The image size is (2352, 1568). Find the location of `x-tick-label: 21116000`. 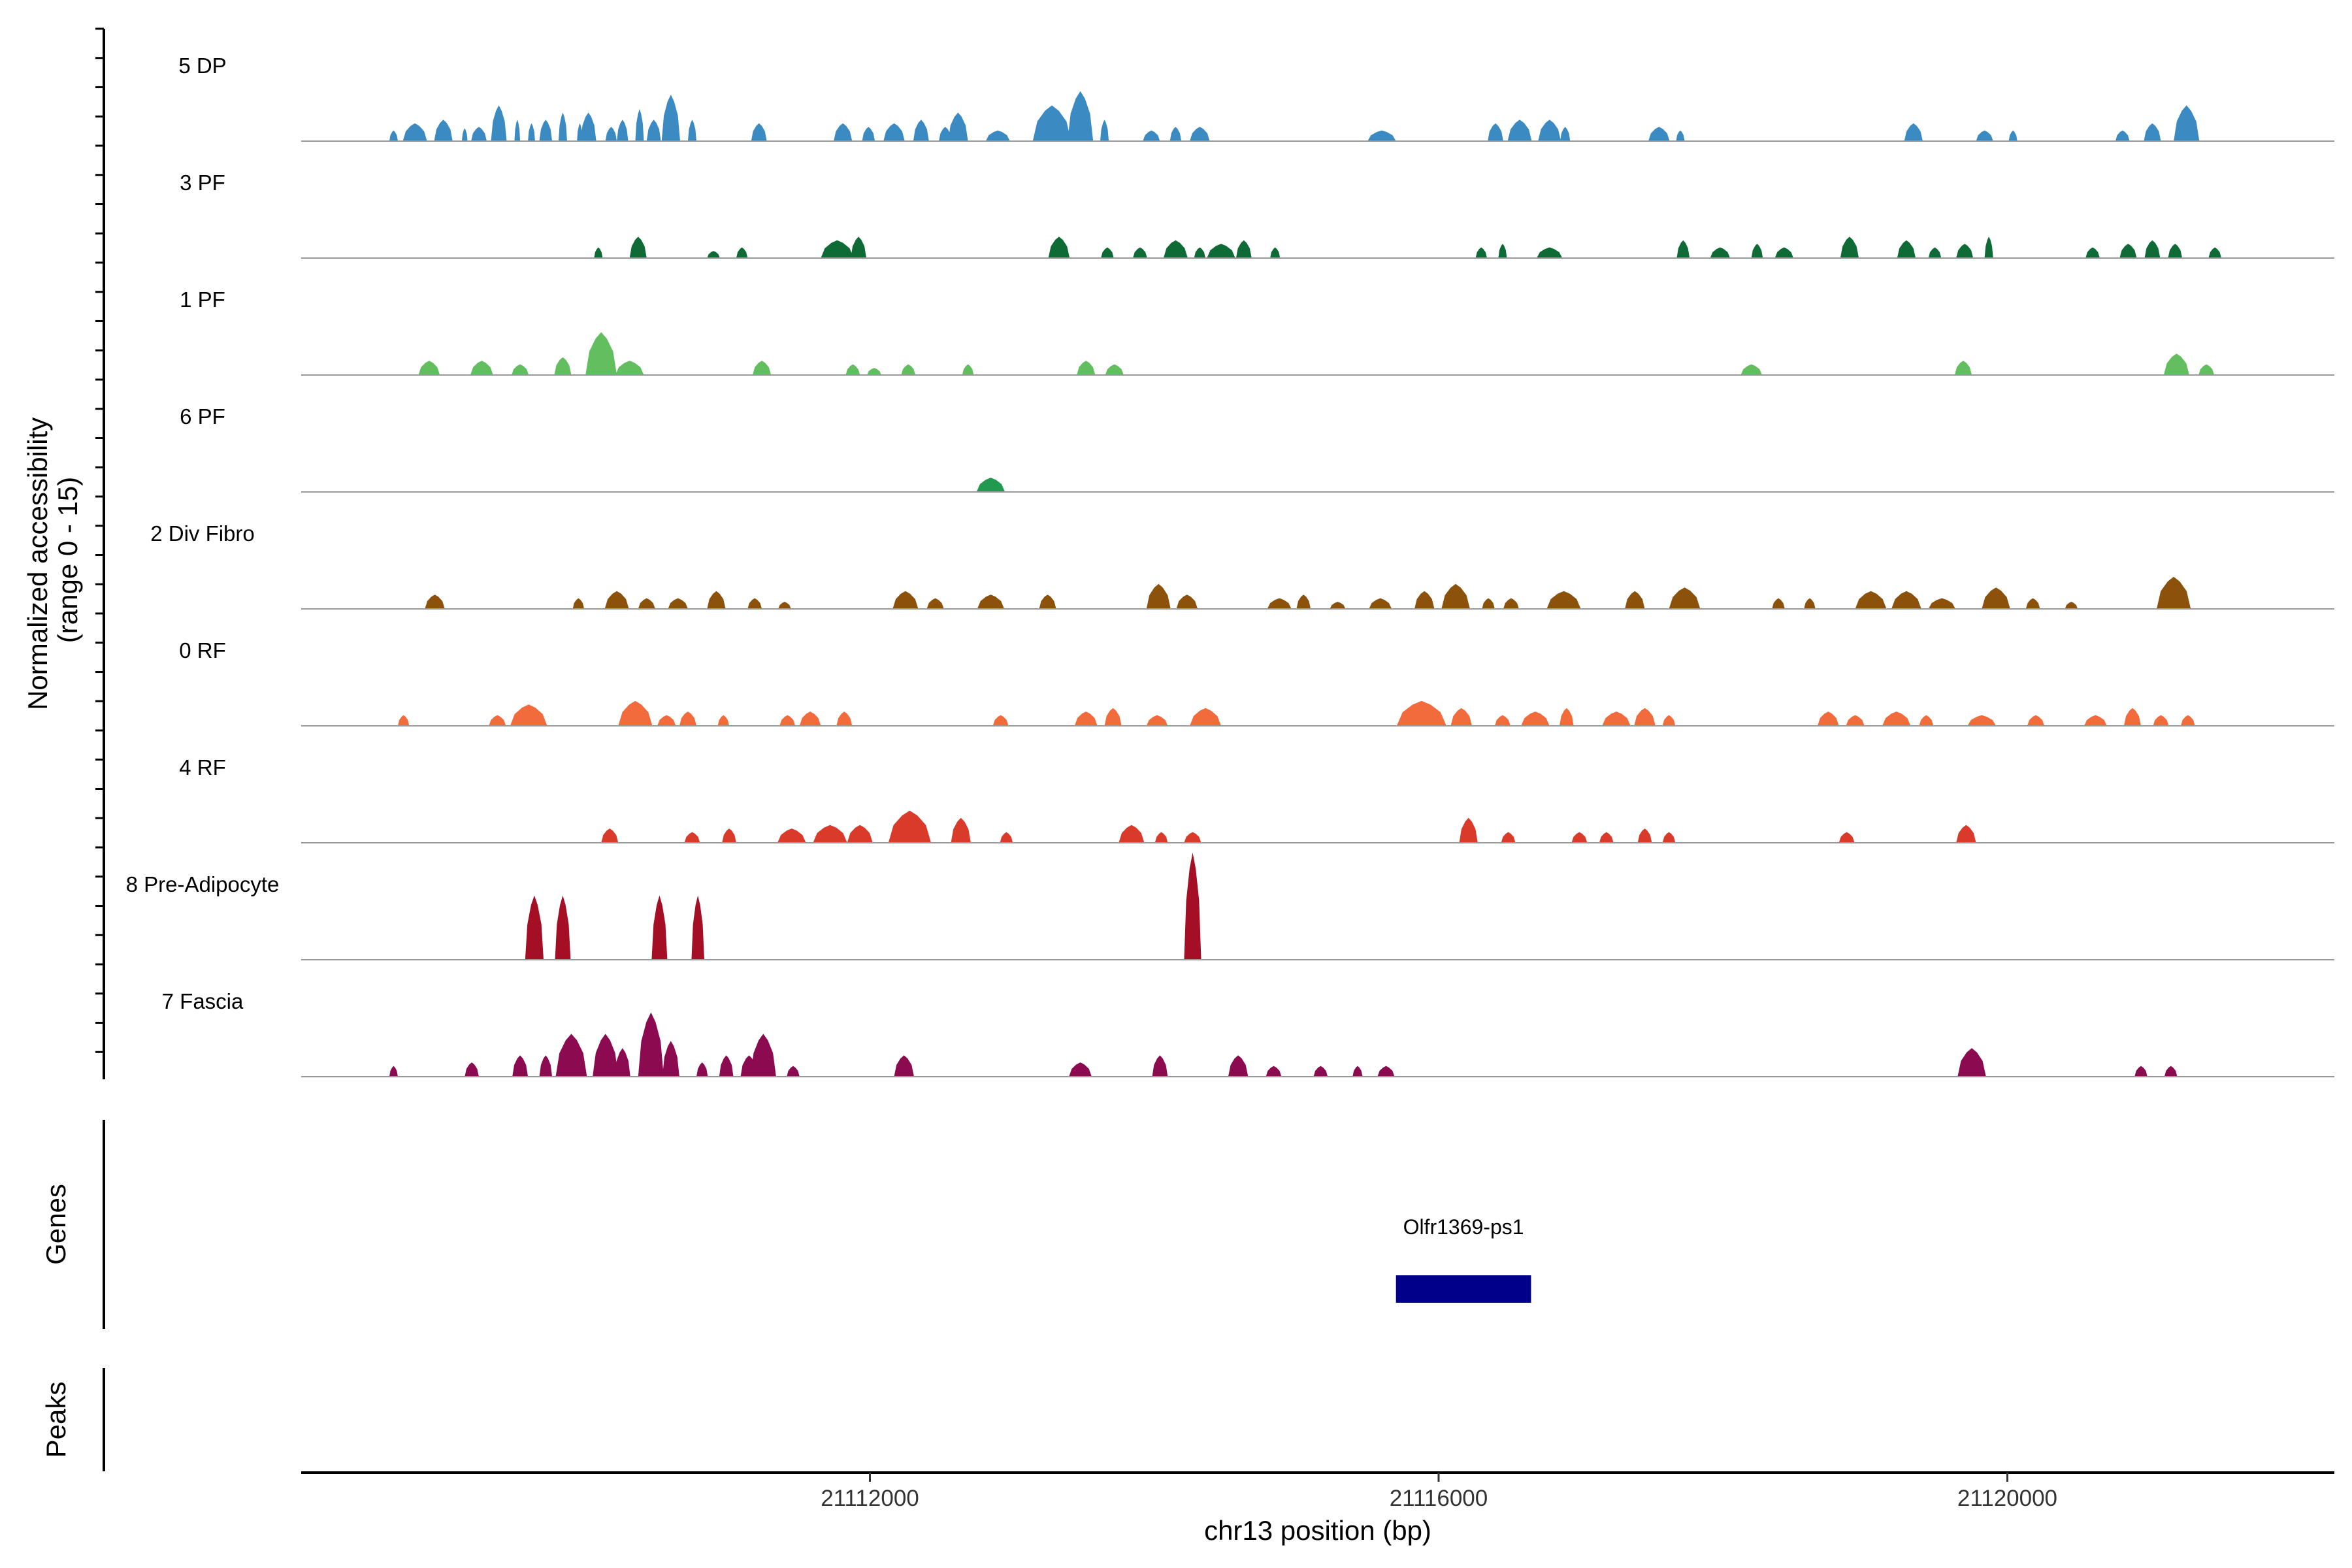

x-tick-label: 21116000 is located at coordinates (1439, 1498).